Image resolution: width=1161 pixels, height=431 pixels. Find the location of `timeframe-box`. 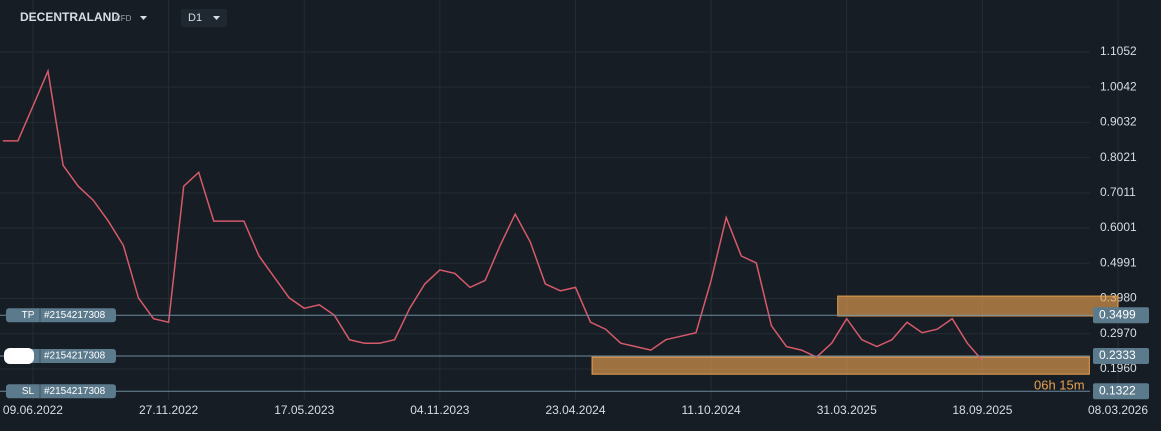

timeframe-box is located at coordinates (204, 18).